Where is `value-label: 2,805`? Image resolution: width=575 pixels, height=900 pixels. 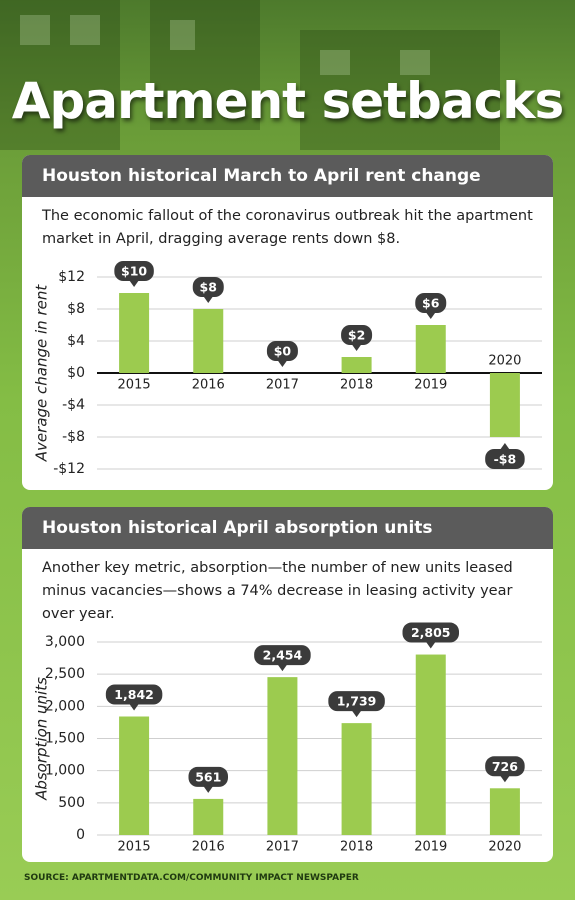
value-label: 2,805 is located at coordinates (431, 632).